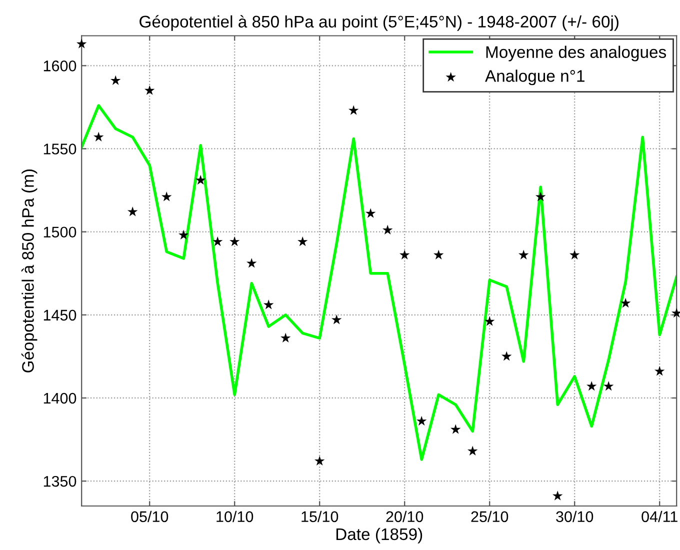  What do you see at coordinates (320, 516) in the screenshot?
I see `x-tick-label: 15/10` at bounding box center [320, 516].